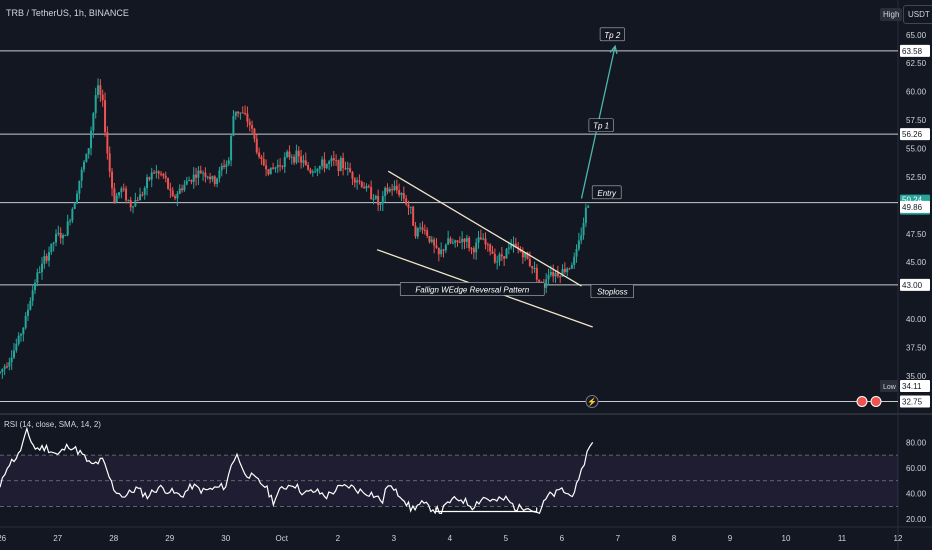  Describe the element at coordinates (52, 424) in the screenshot. I see `rsi-label: RSI (14, close, SMA, 14, 2)` at that location.